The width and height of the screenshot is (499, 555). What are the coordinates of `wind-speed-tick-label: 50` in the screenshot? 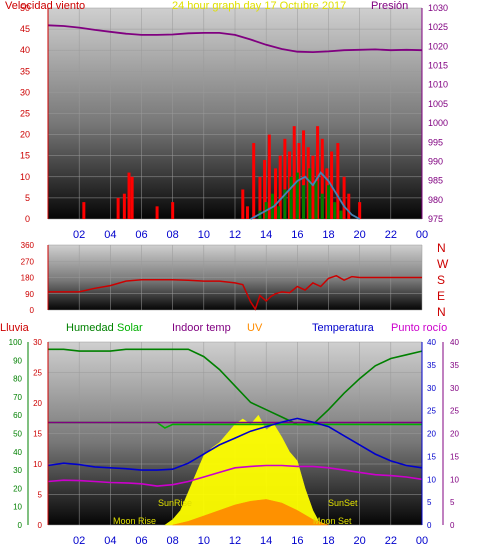 It's located at (25, 8).